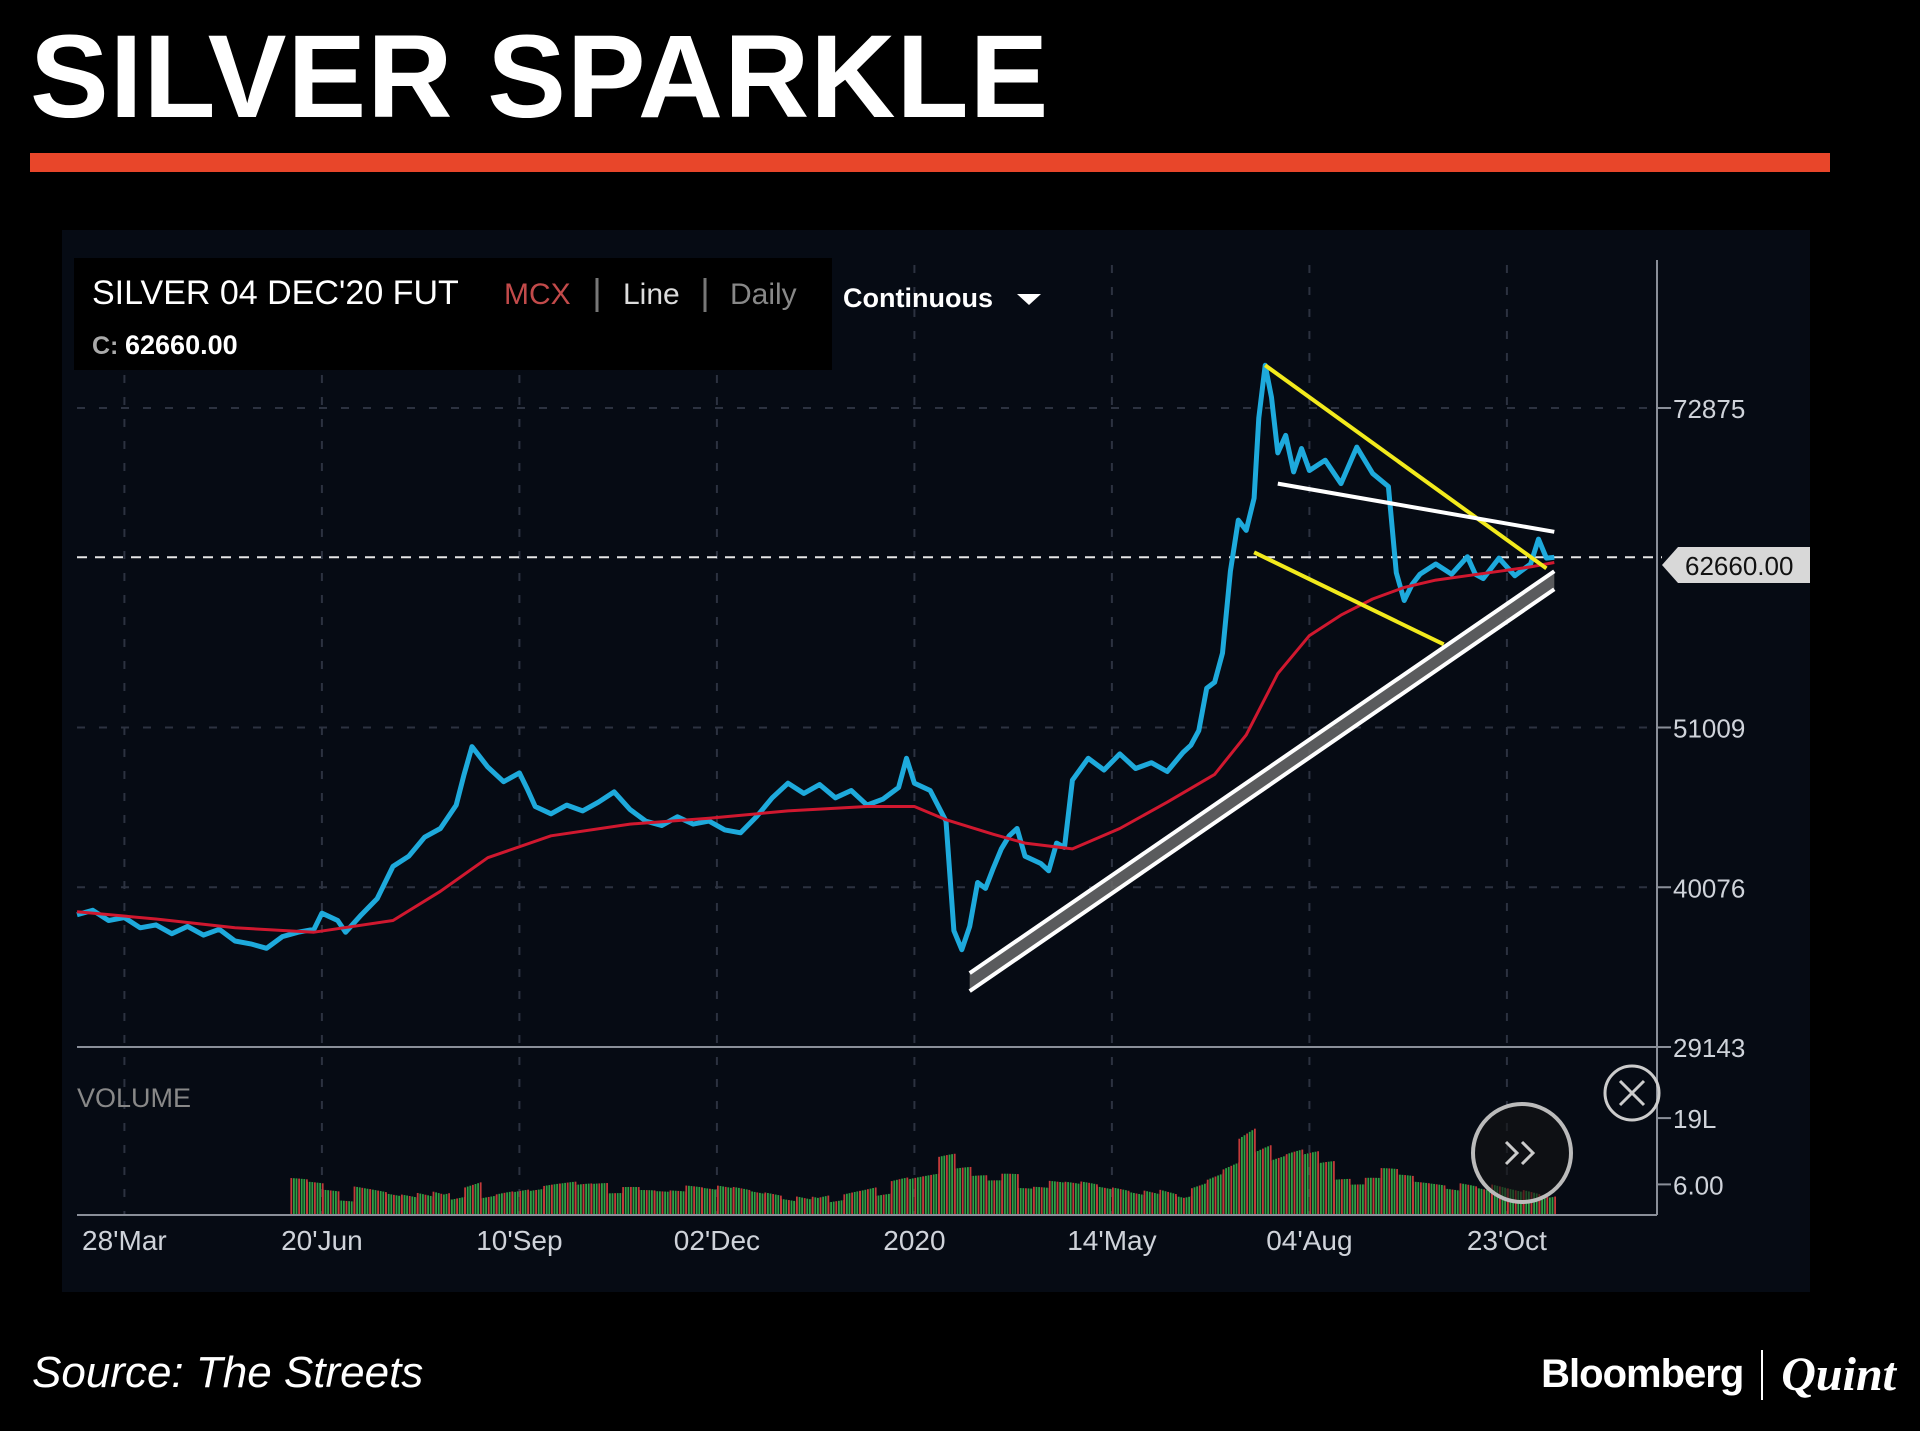  What do you see at coordinates (1709, 1048) in the screenshot?
I see `y-tick-label: 29143` at bounding box center [1709, 1048].